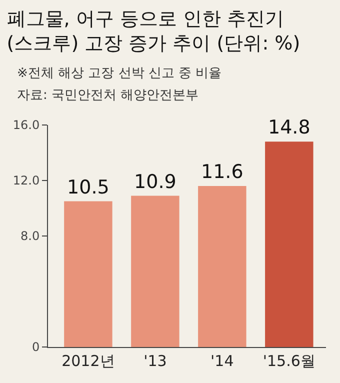 Image resolution: width=340 pixels, height=383 pixels. What do you see at coordinates (289, 127) in the screenshot?
I see `data-label: 14.8` at bounding box center [289, 127].